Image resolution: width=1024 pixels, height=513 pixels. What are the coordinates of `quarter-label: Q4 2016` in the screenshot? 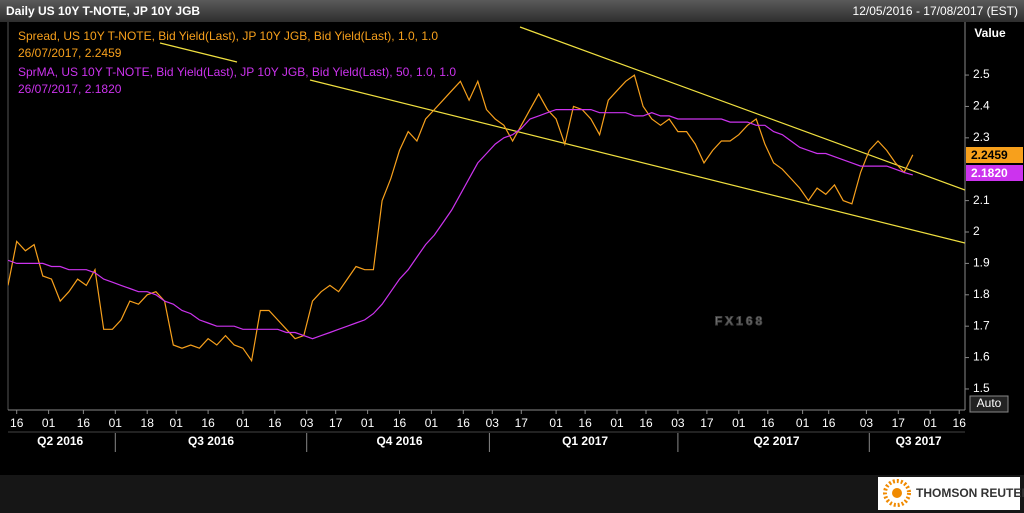 It's located at (399, 441).